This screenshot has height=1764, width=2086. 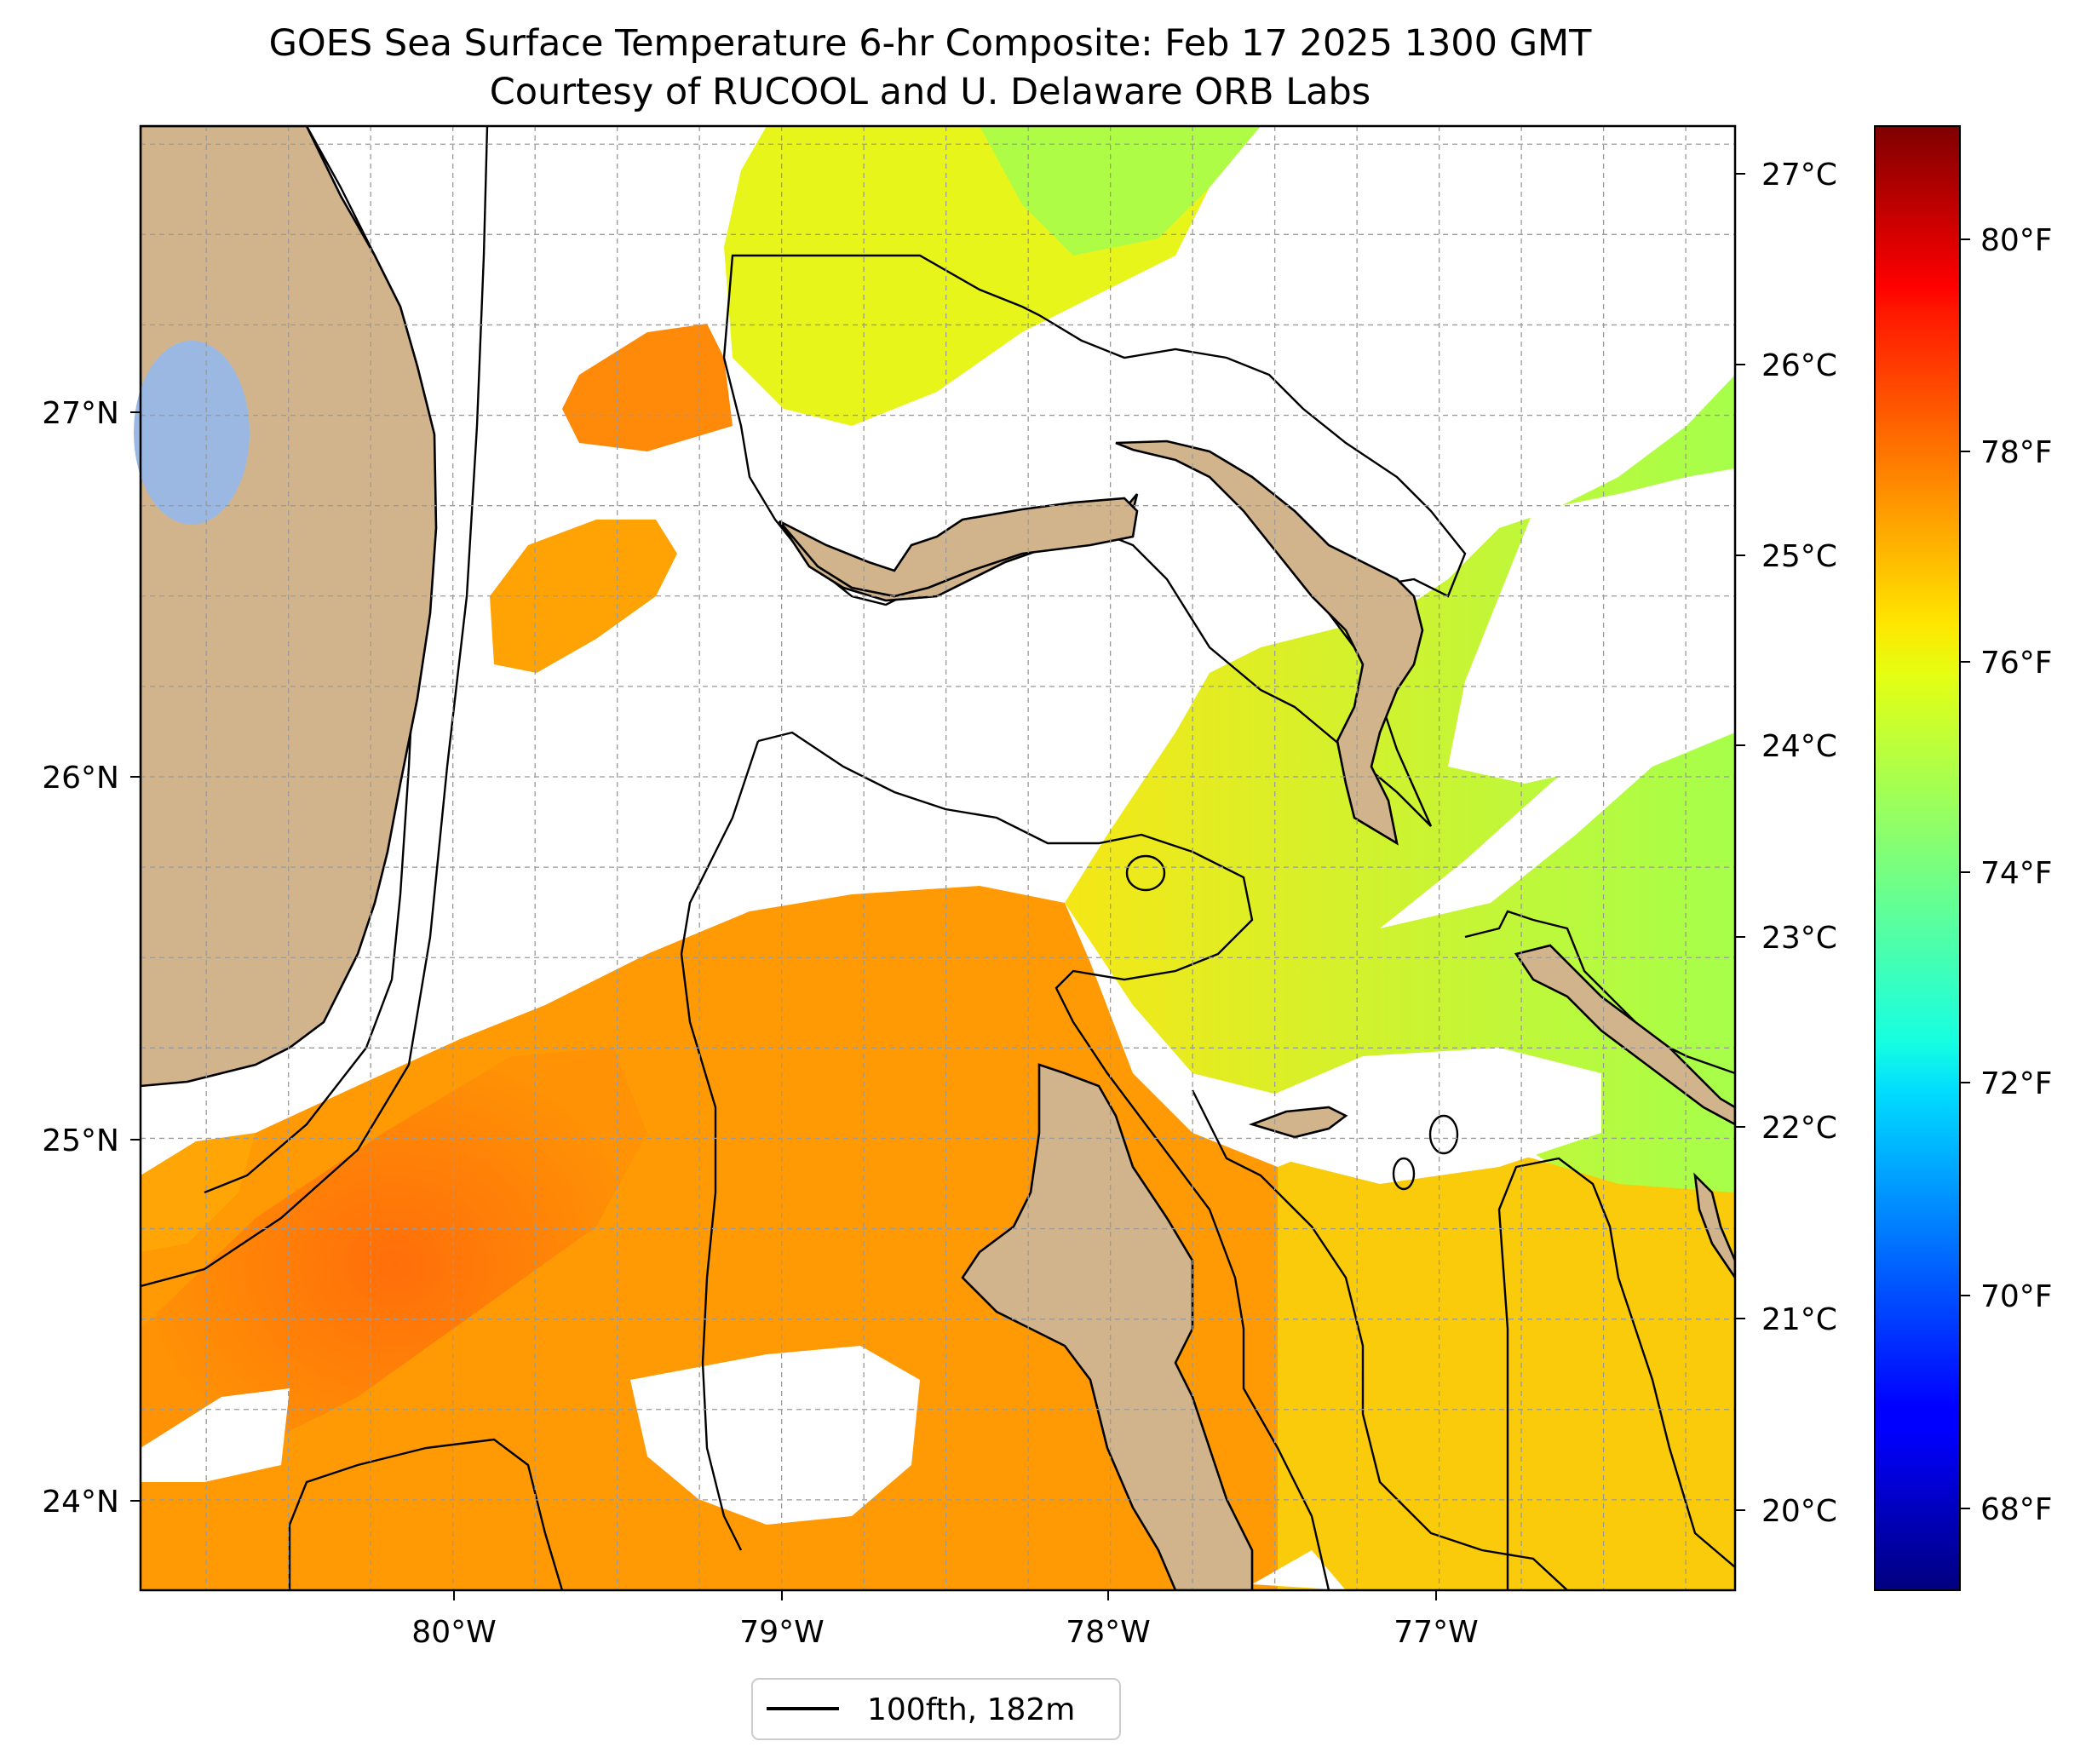 What do you see at coordinates (1145, 873) in the screenshot?
I see `contour-berry` at bounding box center [1145, 873].